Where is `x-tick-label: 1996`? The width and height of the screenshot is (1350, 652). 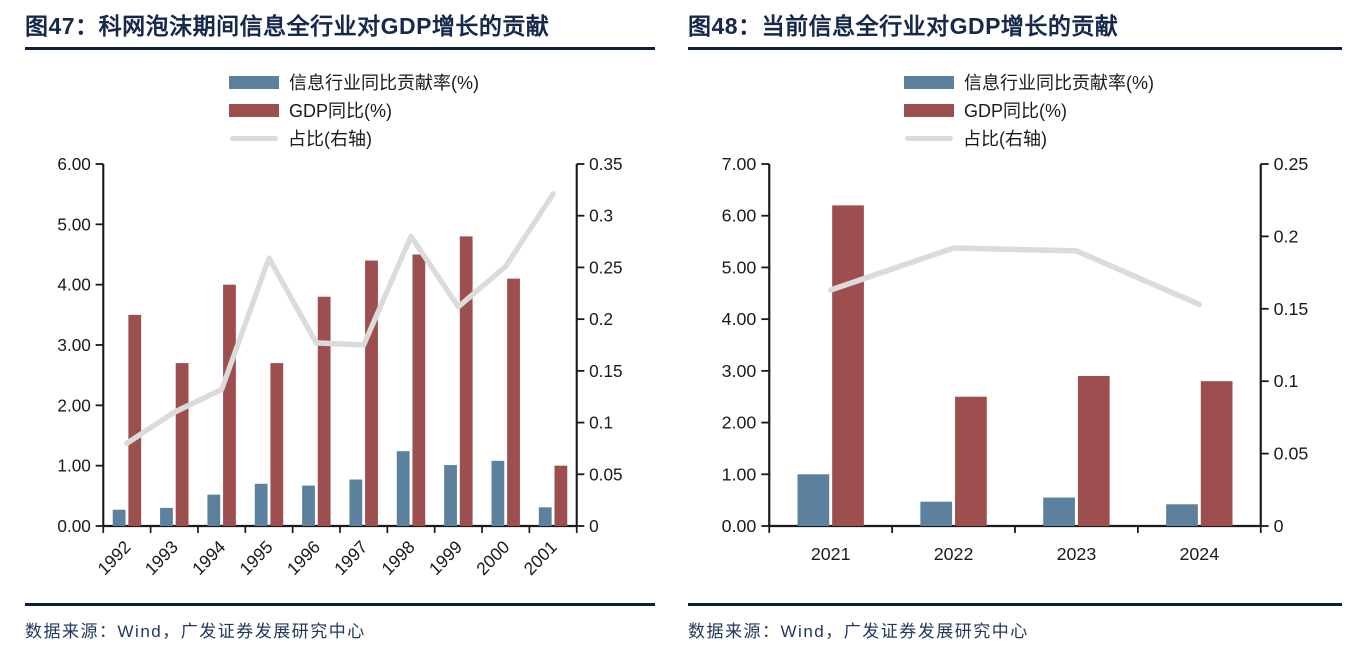 x-tick-label: 1996 is located at coordinates (303, 557).